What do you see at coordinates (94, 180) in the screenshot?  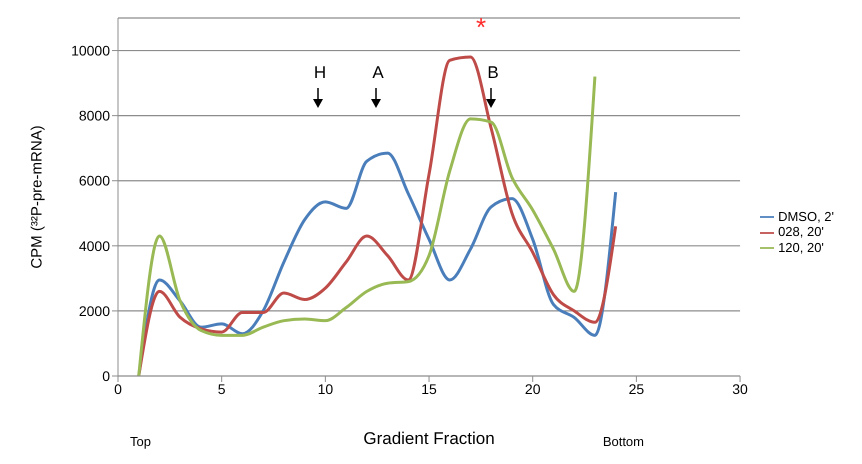 I see `y-tick-label: 6000` at bounding box center [94, 180].